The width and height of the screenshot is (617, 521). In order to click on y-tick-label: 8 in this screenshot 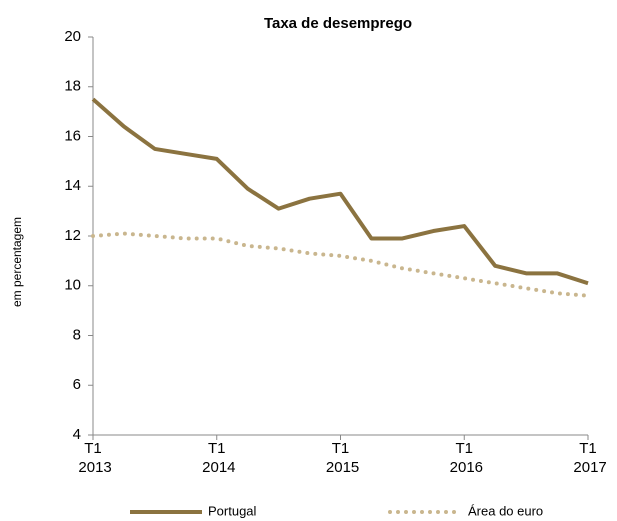, I will do `click(77, 334)`.